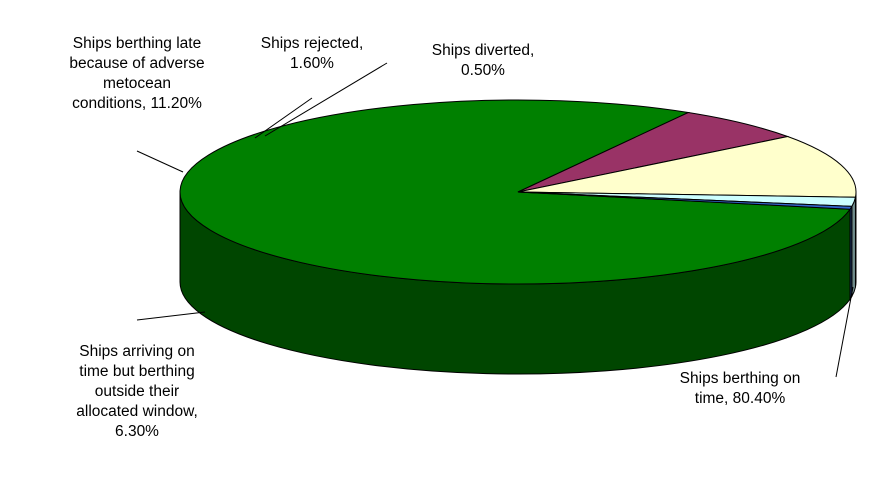 The width and height of the screenshot is (892, 493). Describe the element at coordinates (312, 53) in the screenshot. I see `slice-label-4: Ships rejected, 1.60%` at that location.